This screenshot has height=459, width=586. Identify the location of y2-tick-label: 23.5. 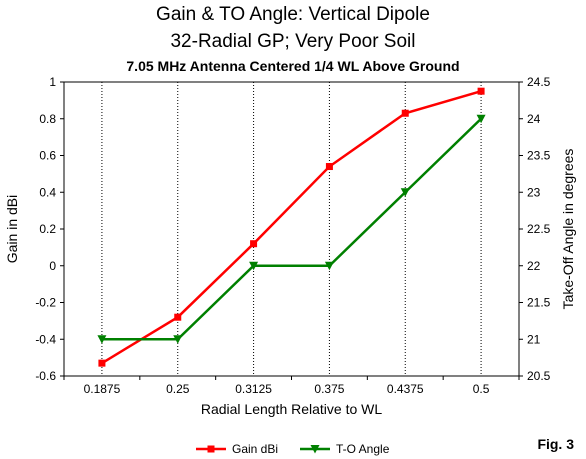
(539, 156).